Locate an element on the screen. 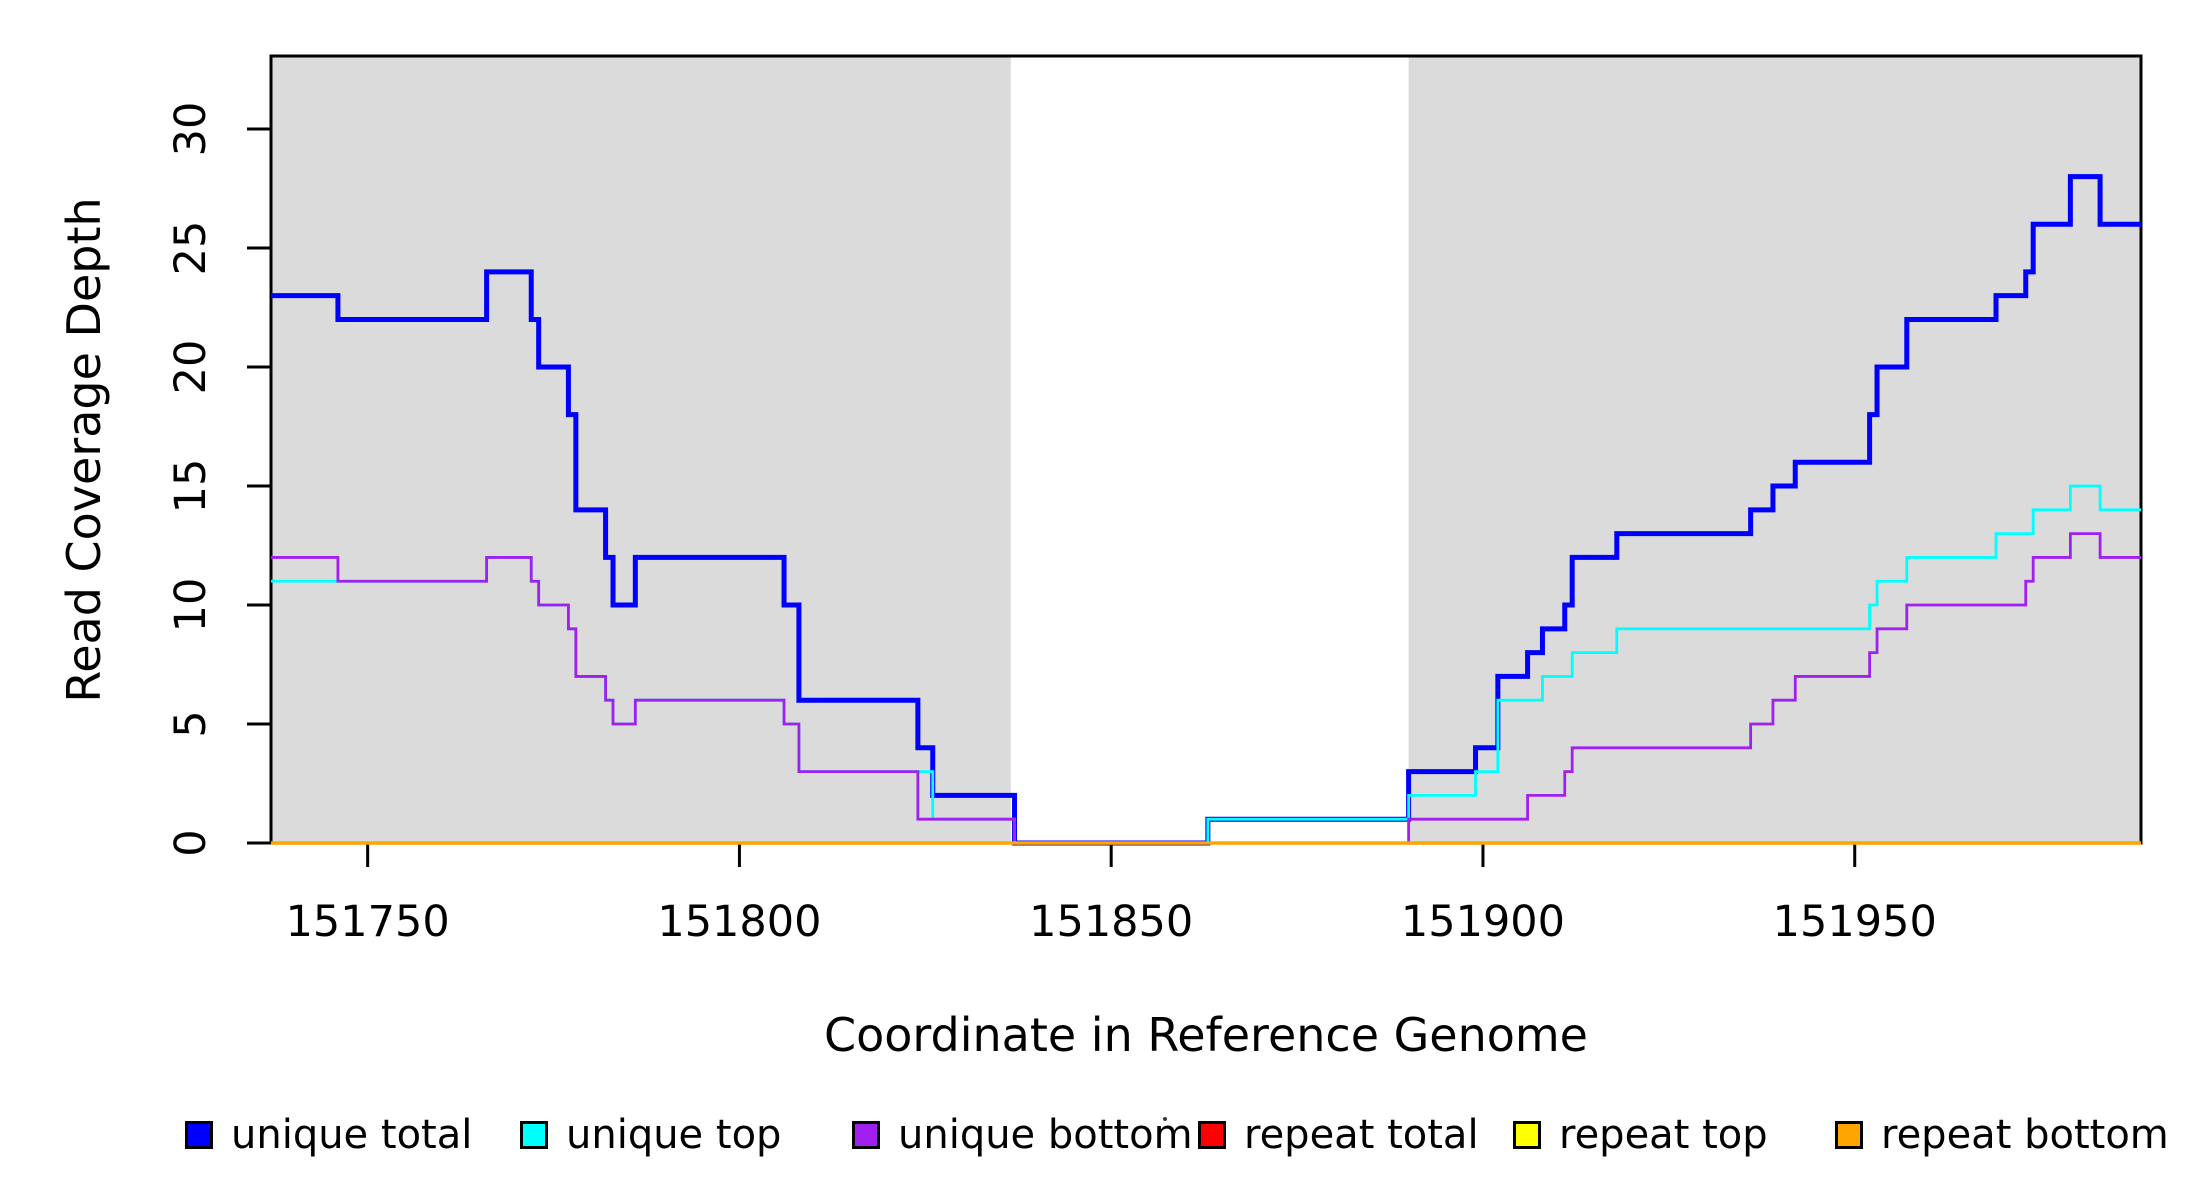 Image resolution: width=2200 pixels, height=1200 pixels. y-tick-label: 10 is located at coordinates (191, 605).